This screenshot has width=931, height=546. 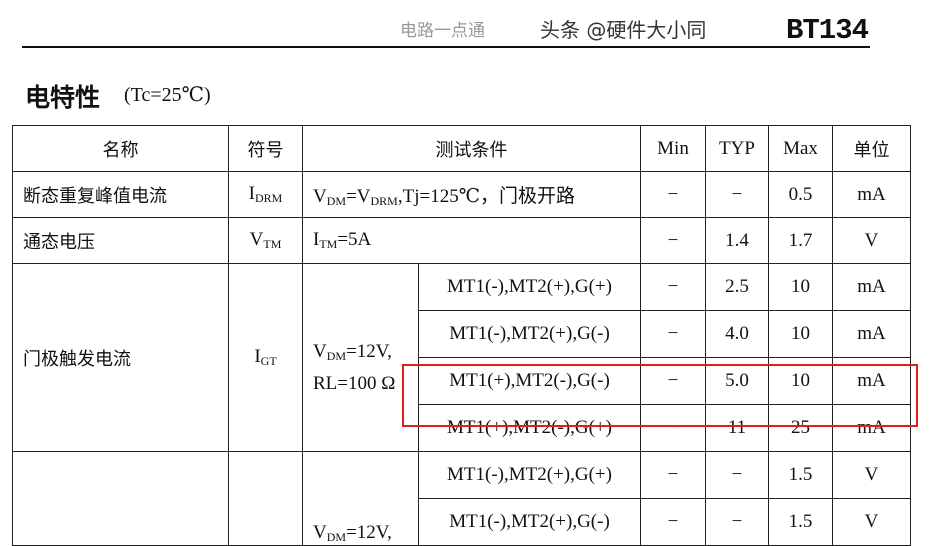 What do you see at coordinates (623, 30) in the screenshot?
I see `watermark: 头条 @硬件大小同` at bounding box center [623, 30].